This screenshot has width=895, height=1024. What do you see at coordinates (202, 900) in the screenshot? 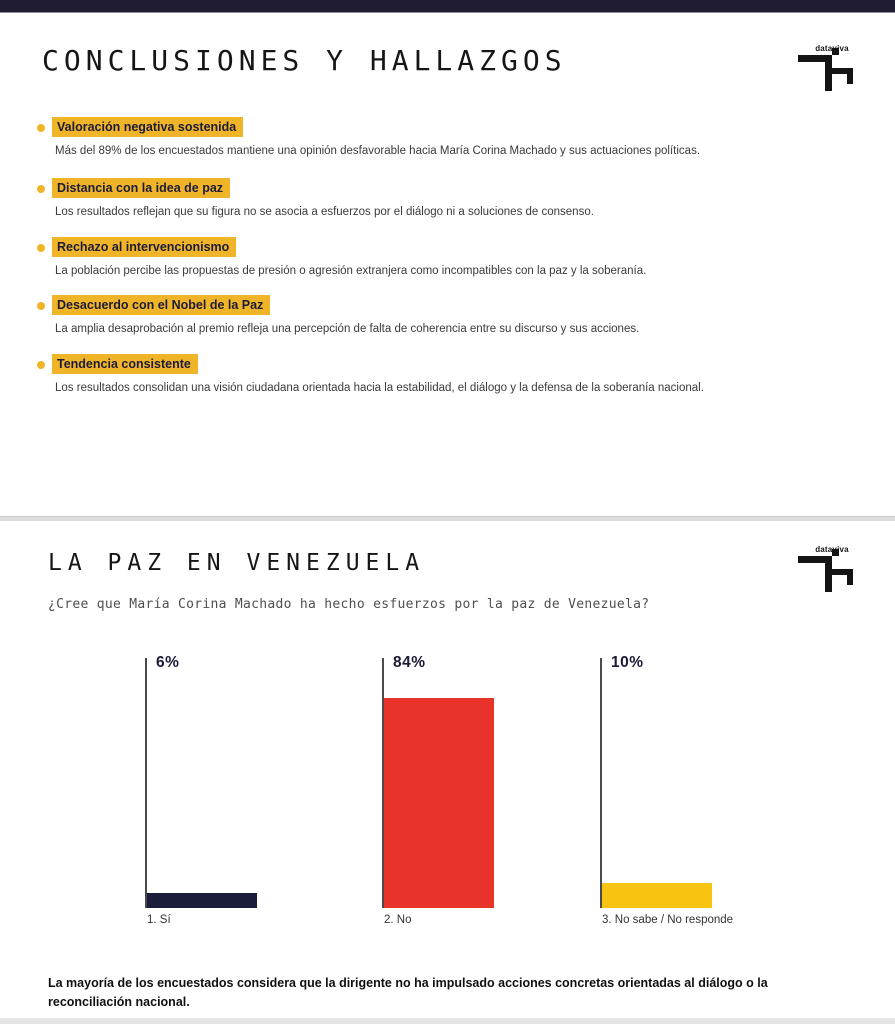
I see `bar-si` at bounding box center [202, 900].